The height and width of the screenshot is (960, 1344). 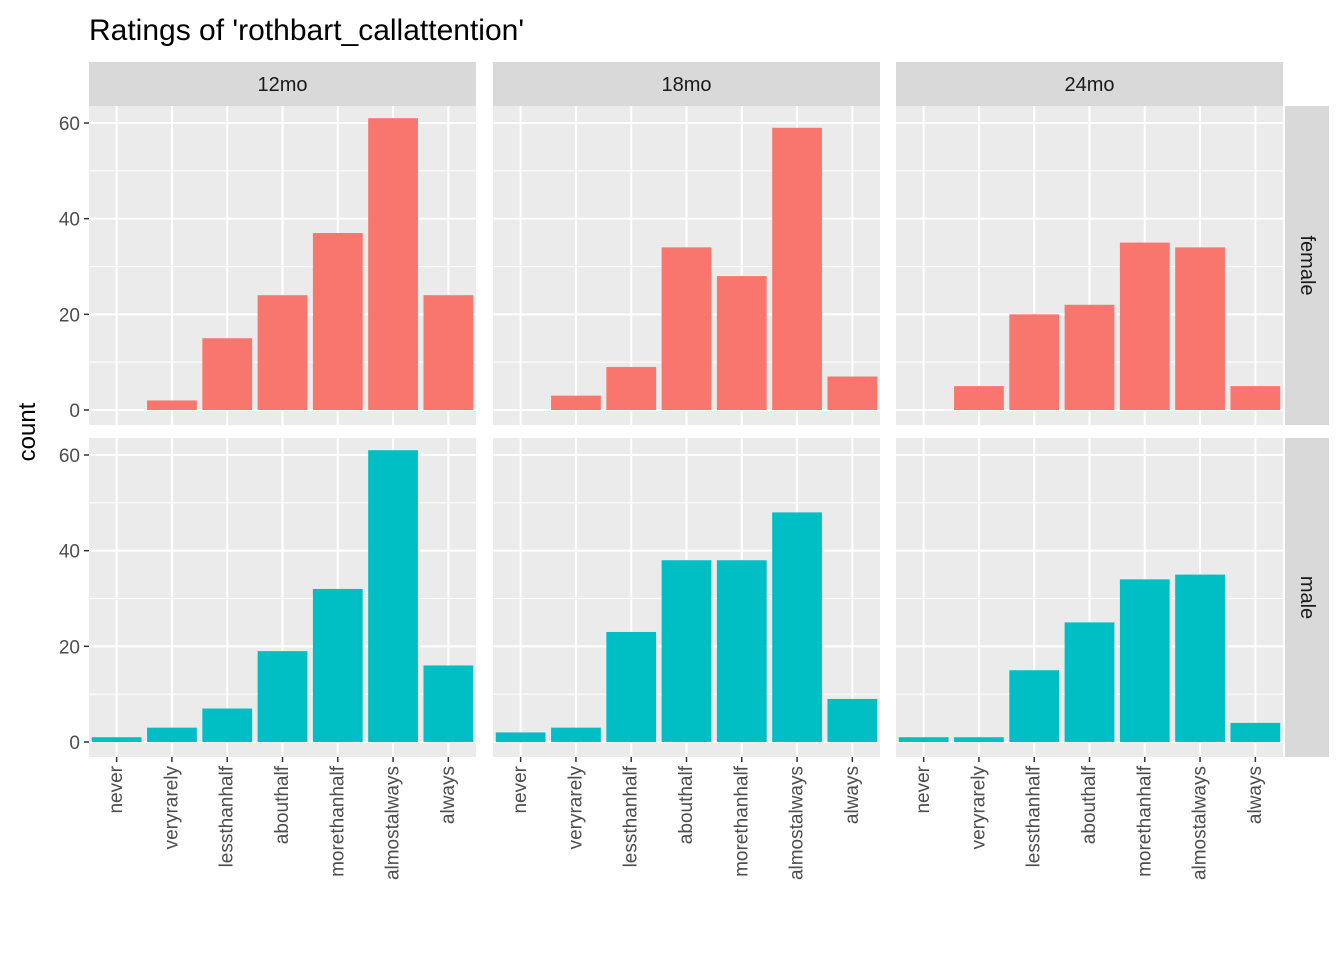 What do you see at coordinates (979, 398) in the screenshot?
I see `bar-female-24mo-veryrarely` at bounding box center [979, 398].